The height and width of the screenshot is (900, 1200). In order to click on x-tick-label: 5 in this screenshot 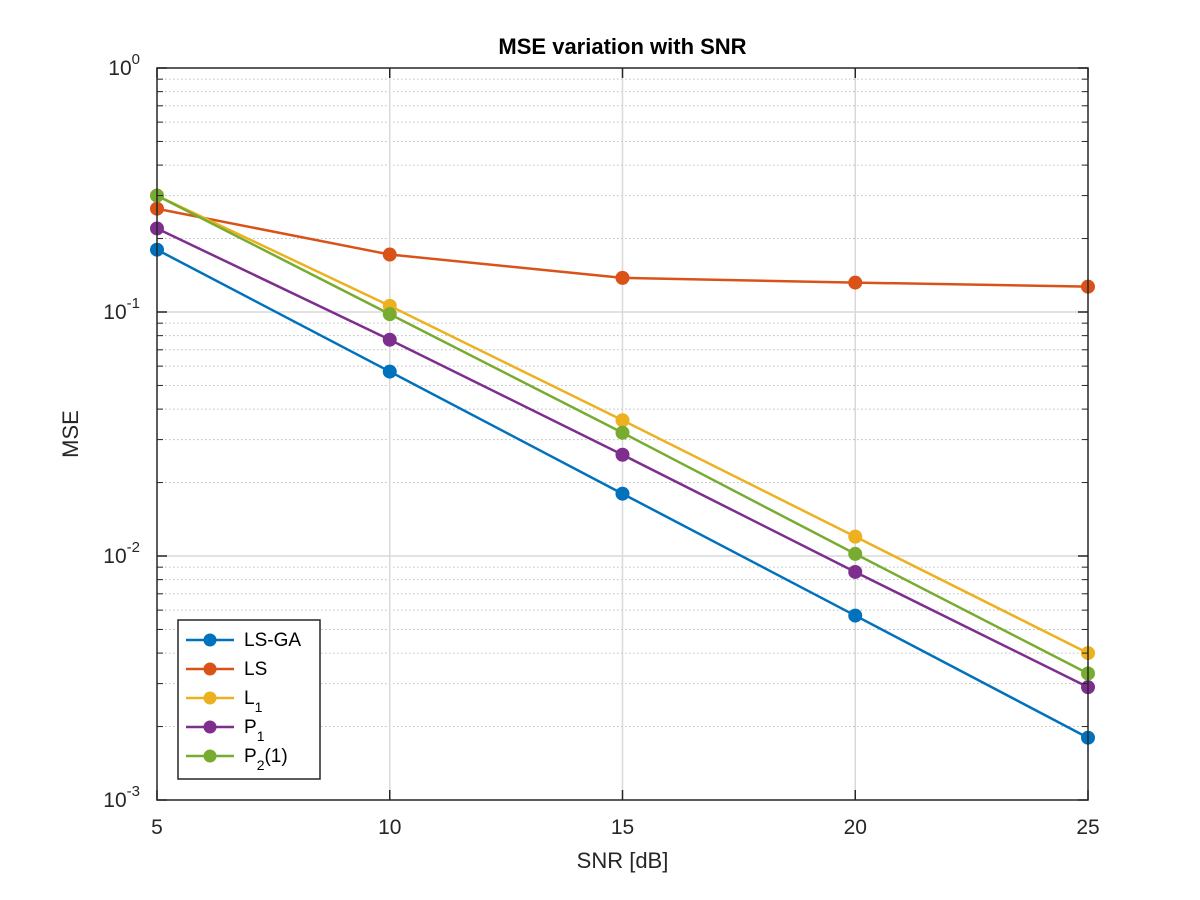, I will do `click(157, 827)`.